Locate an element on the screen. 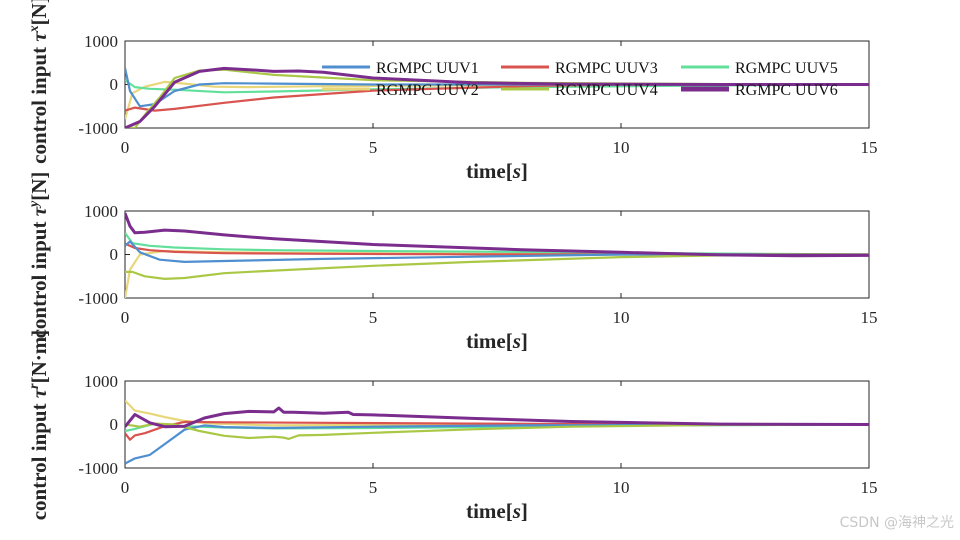 The height and width of the screenshot is (540, 960). series-line-3-rgmpc-uuv3 is located at coordinates (497, 430).